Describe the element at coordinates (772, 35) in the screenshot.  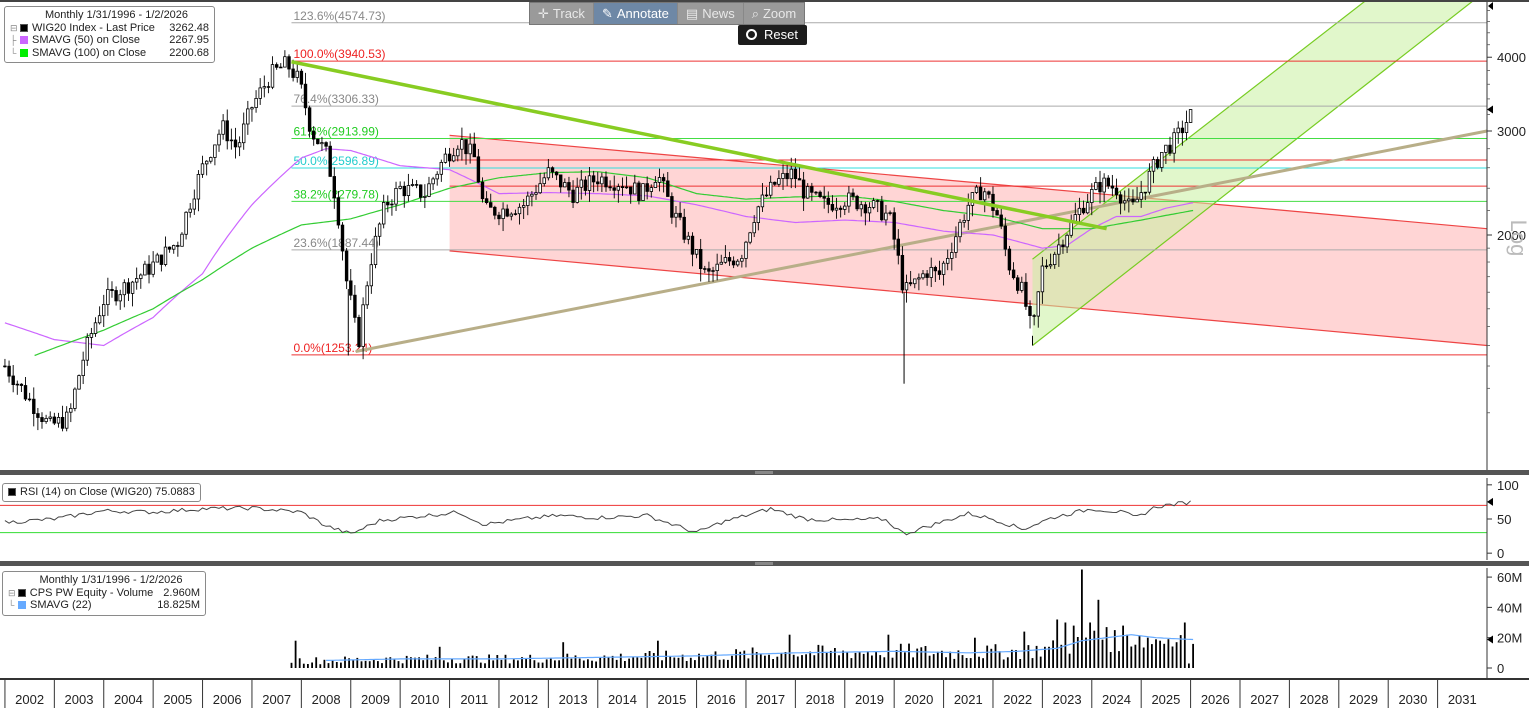
I see `reset-button: Reset` at that location.